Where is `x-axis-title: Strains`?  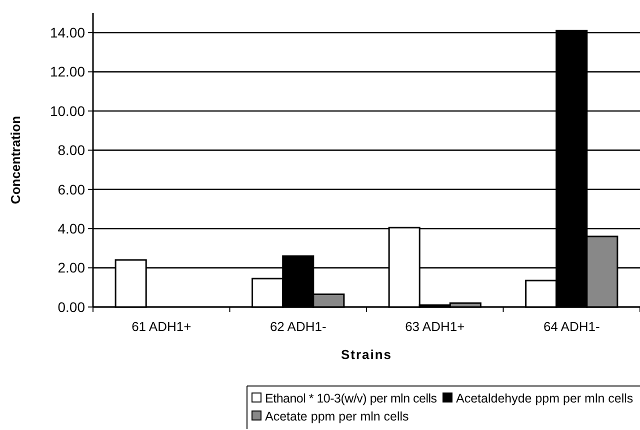
x-axis-title: Strains is located at coordinates (366, 354).